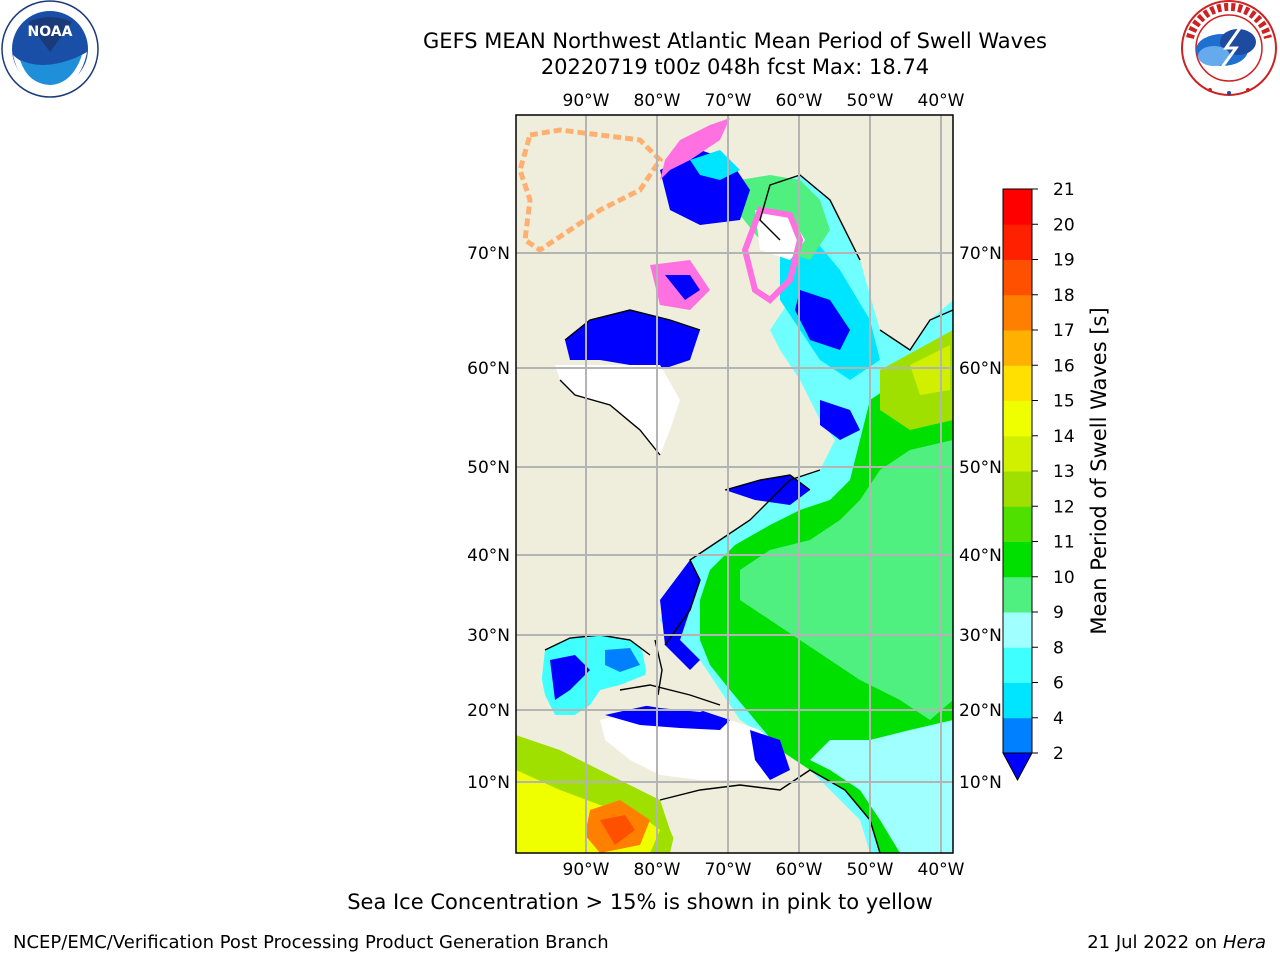 The height and width of the screenshot is (960, 1280). What do you see at coordinates (1058, 613) in the screenshot?
I see `colorbar-tick-label: 9` at bounding box center [1058, 613].